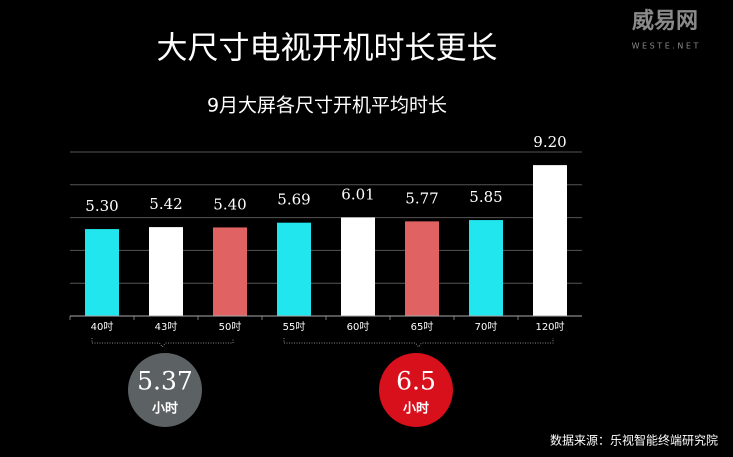  What do you see at coordinates (421, 198) in the screenshot?
I see `value-label: 5.77` at bounding box center [421, 198].